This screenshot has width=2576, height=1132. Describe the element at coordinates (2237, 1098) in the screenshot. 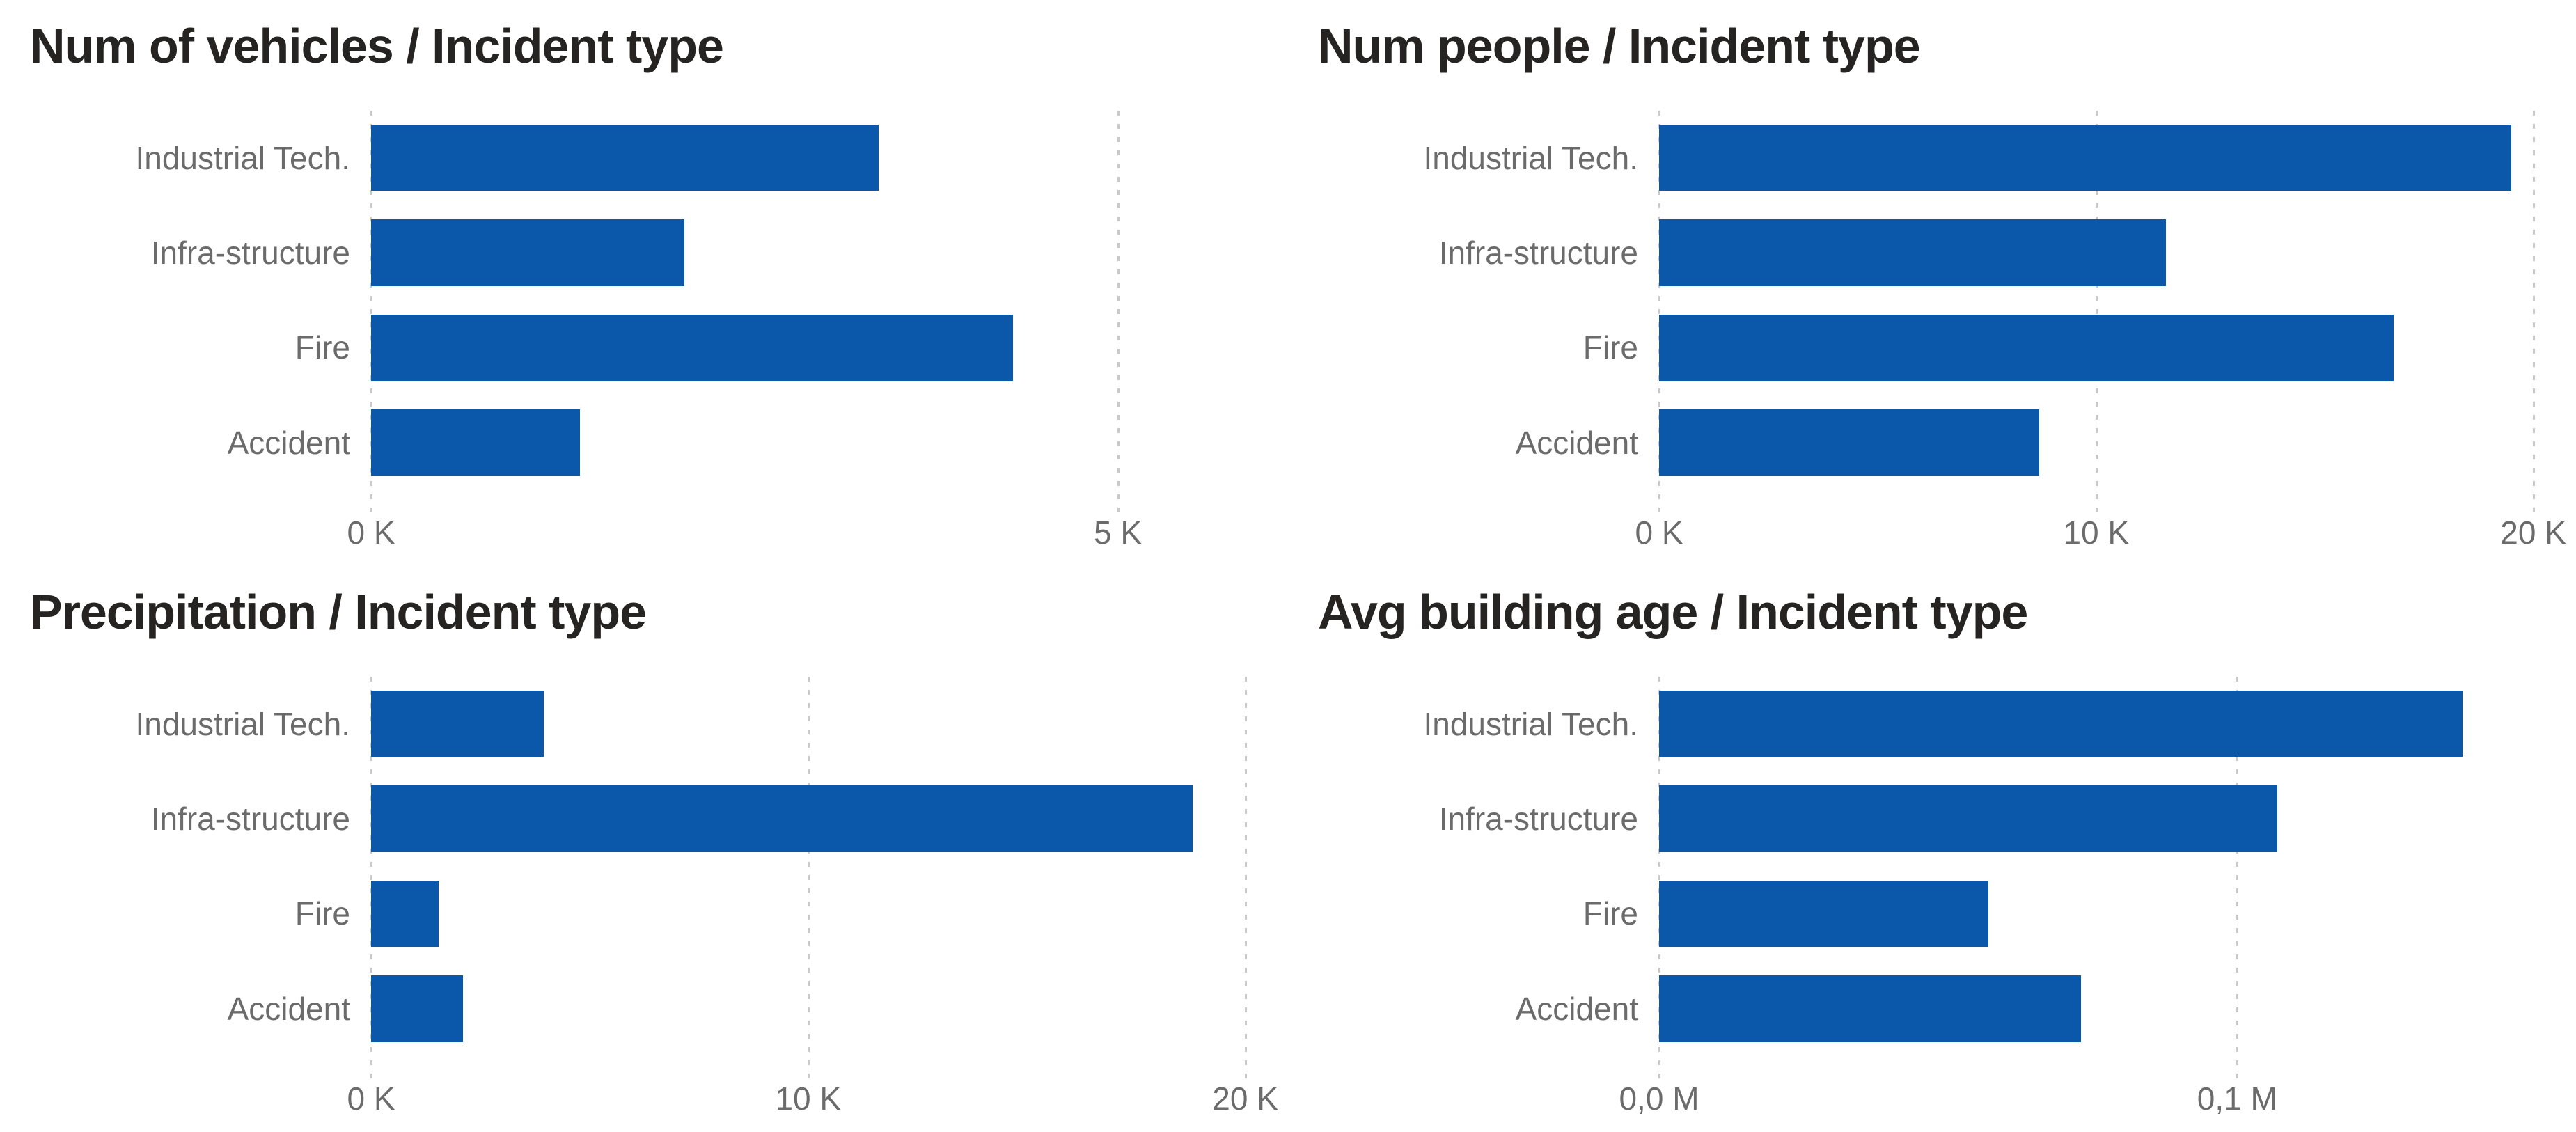

I see `x-tick-label: 0,1 M` at that location.